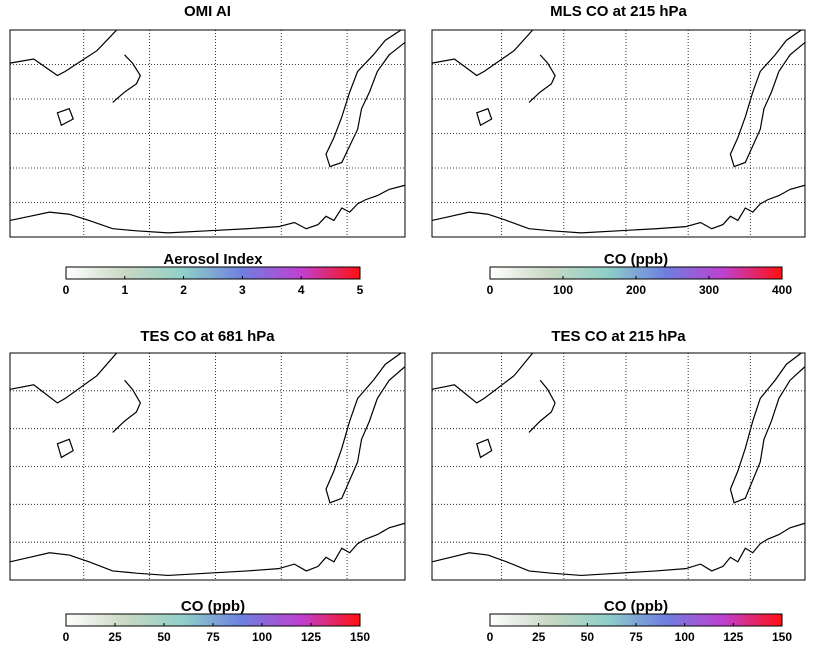  Describe the element at coordinates (301, 290) in the screenshot. I see `colorbar-tick-label: 4` at that location.